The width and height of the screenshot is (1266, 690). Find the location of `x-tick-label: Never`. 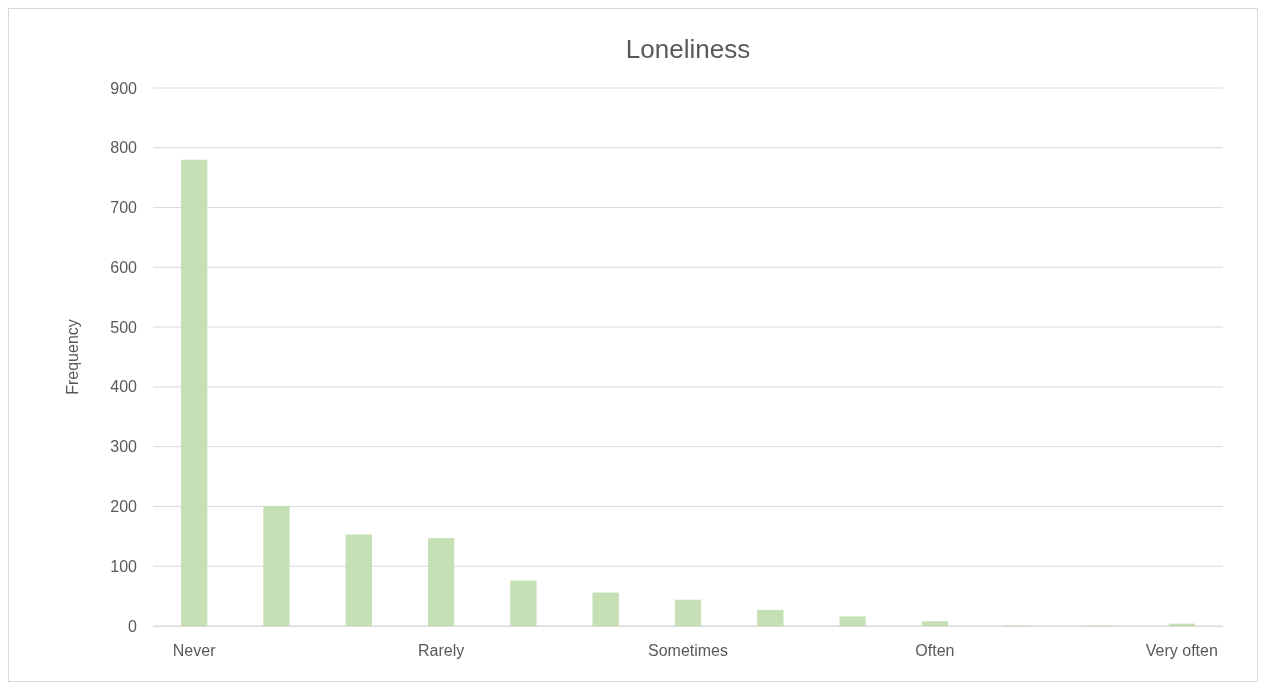

x-tick-label: Never is located at coordinates (194, 650).